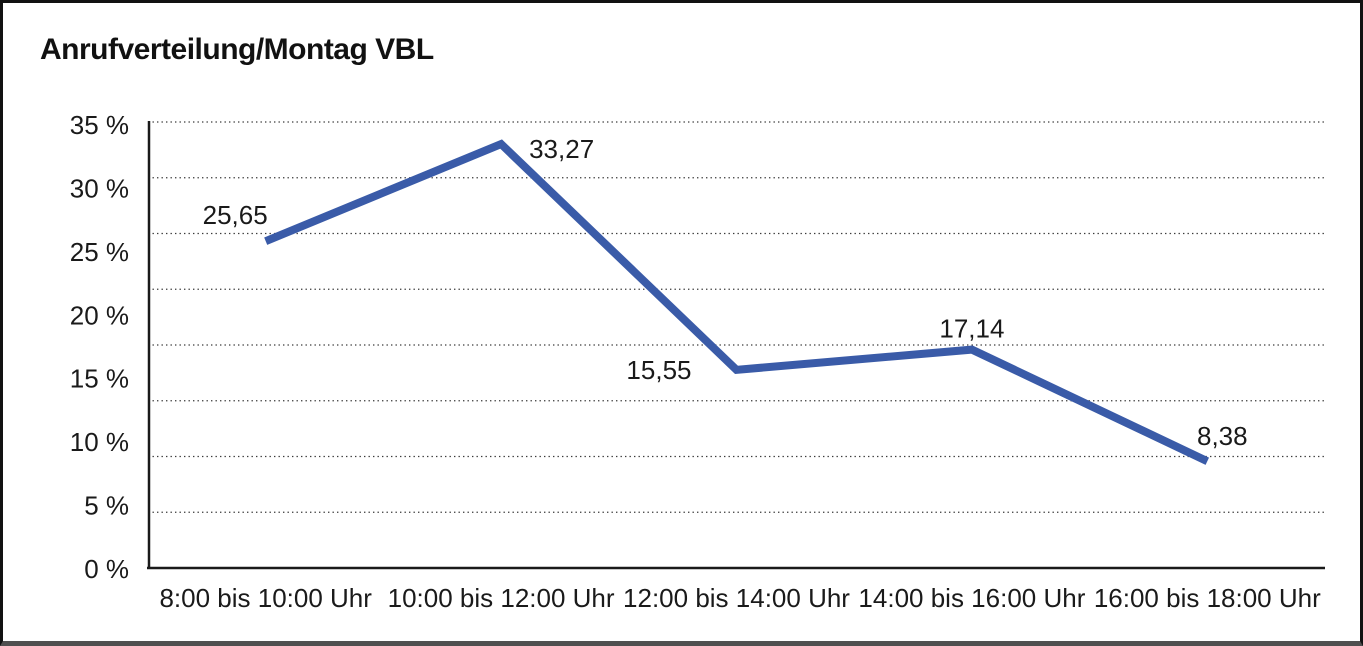 Image resolution: width=1363 pixels, height=646 pixels. What do you see at coordinates (106, 506) in the screenshot?
I see `y-tick-label: 5 %` at bounding box center [106, 506].